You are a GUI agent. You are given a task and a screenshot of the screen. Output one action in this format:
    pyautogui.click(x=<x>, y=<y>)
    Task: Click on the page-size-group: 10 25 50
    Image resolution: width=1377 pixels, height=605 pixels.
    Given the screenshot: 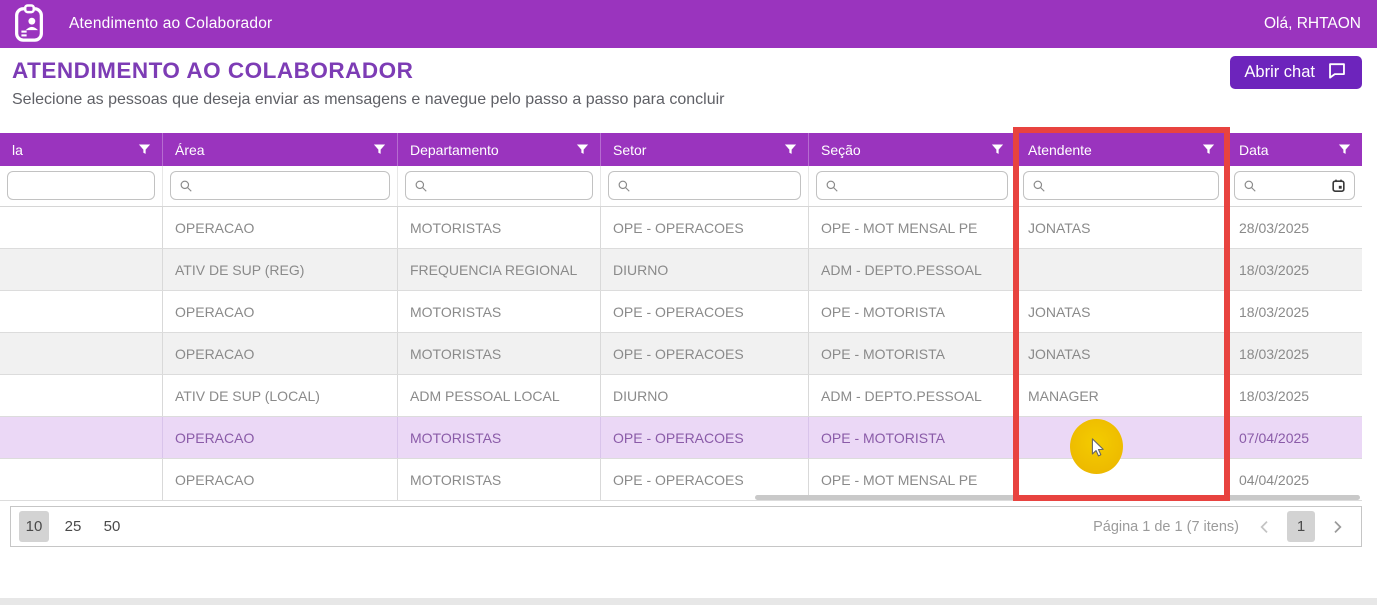 What is the action you would take?
    pyautogui.click(x=77, y=526)
    